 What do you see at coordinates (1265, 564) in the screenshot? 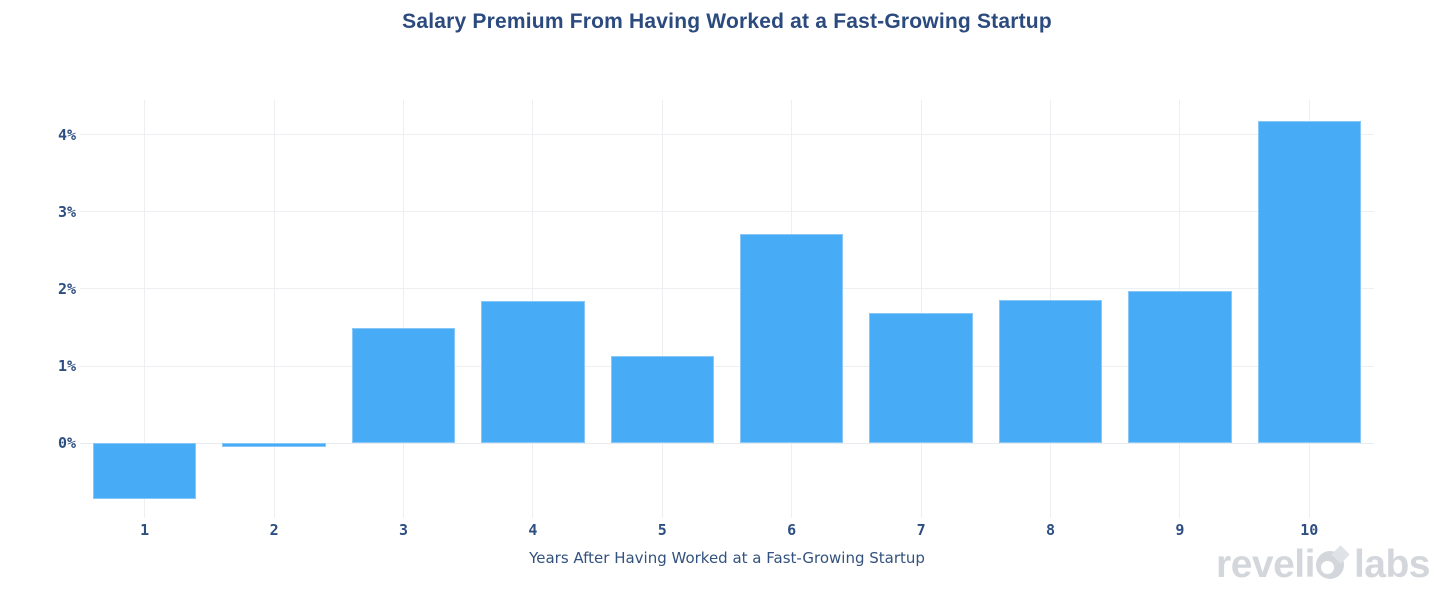
I see `watermark-text-reveli: reveli` at bounding box center [1265, 564].